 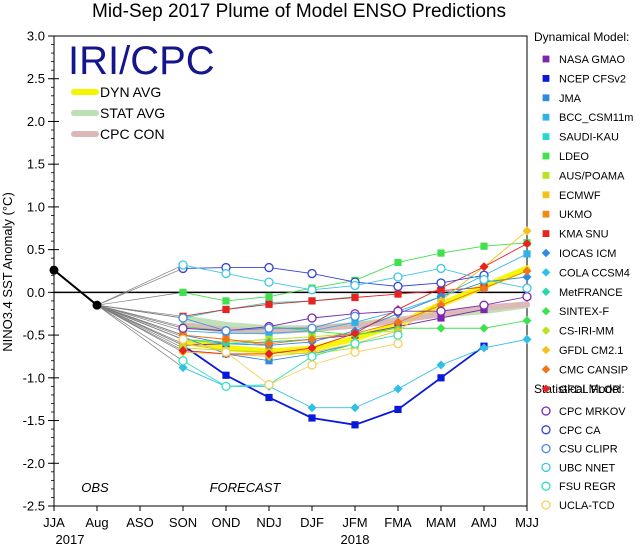 What do you see at coordinates (355, 539) in the screenshot?
I see `year-label: 2018` at bounding box center [355, 539].